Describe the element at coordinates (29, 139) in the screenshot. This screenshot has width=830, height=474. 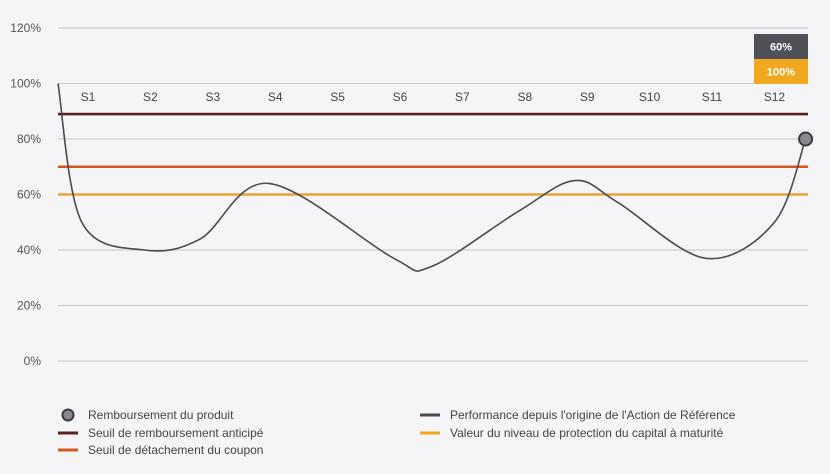
I see `y-tick-label: 80%` at that location.